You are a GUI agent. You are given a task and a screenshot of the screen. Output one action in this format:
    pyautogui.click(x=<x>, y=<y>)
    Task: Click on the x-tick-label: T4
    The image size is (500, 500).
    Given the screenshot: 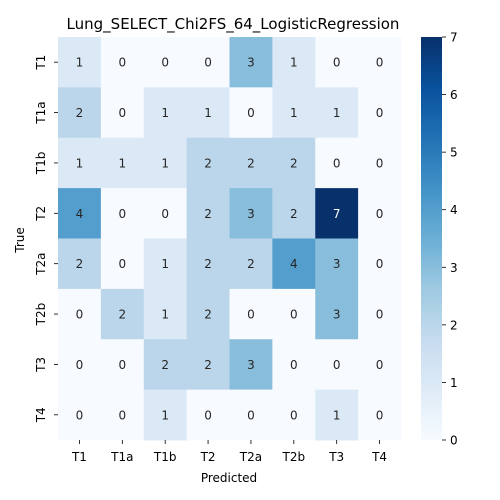 What is the action you would take?
    pyautogui.click(x=379, y=457)
    